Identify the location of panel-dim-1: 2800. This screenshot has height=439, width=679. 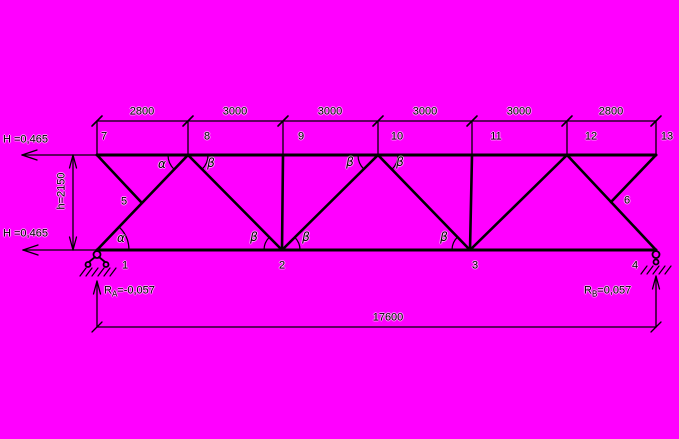
(142, 111).